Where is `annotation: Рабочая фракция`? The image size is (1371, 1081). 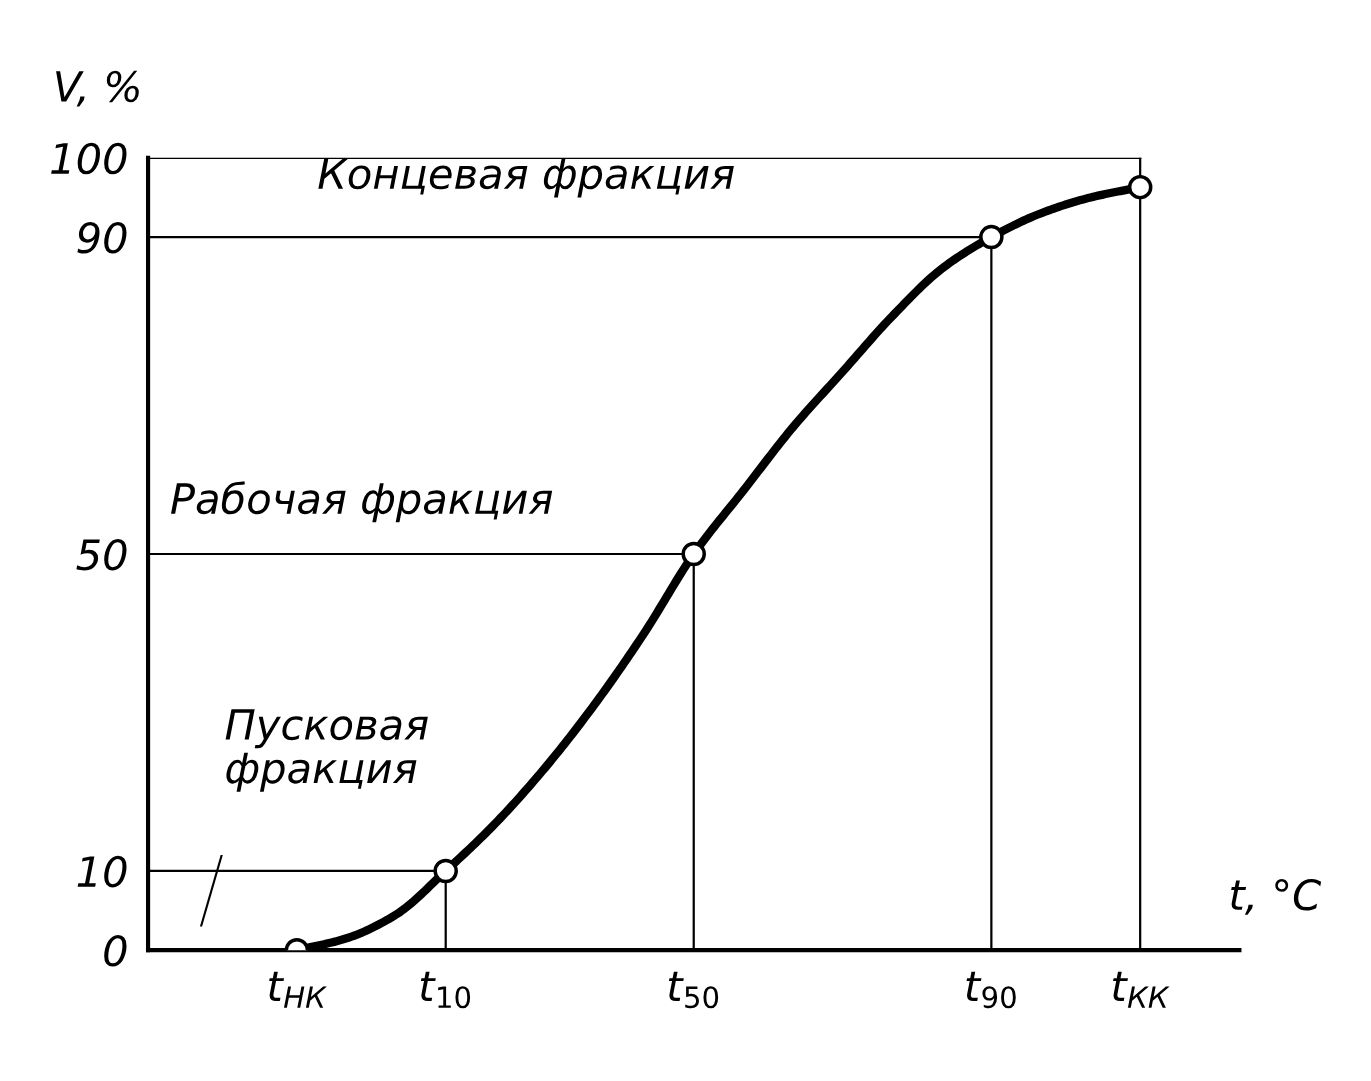 annotation: Рабочая фракция is located at coordinates (362, 502).